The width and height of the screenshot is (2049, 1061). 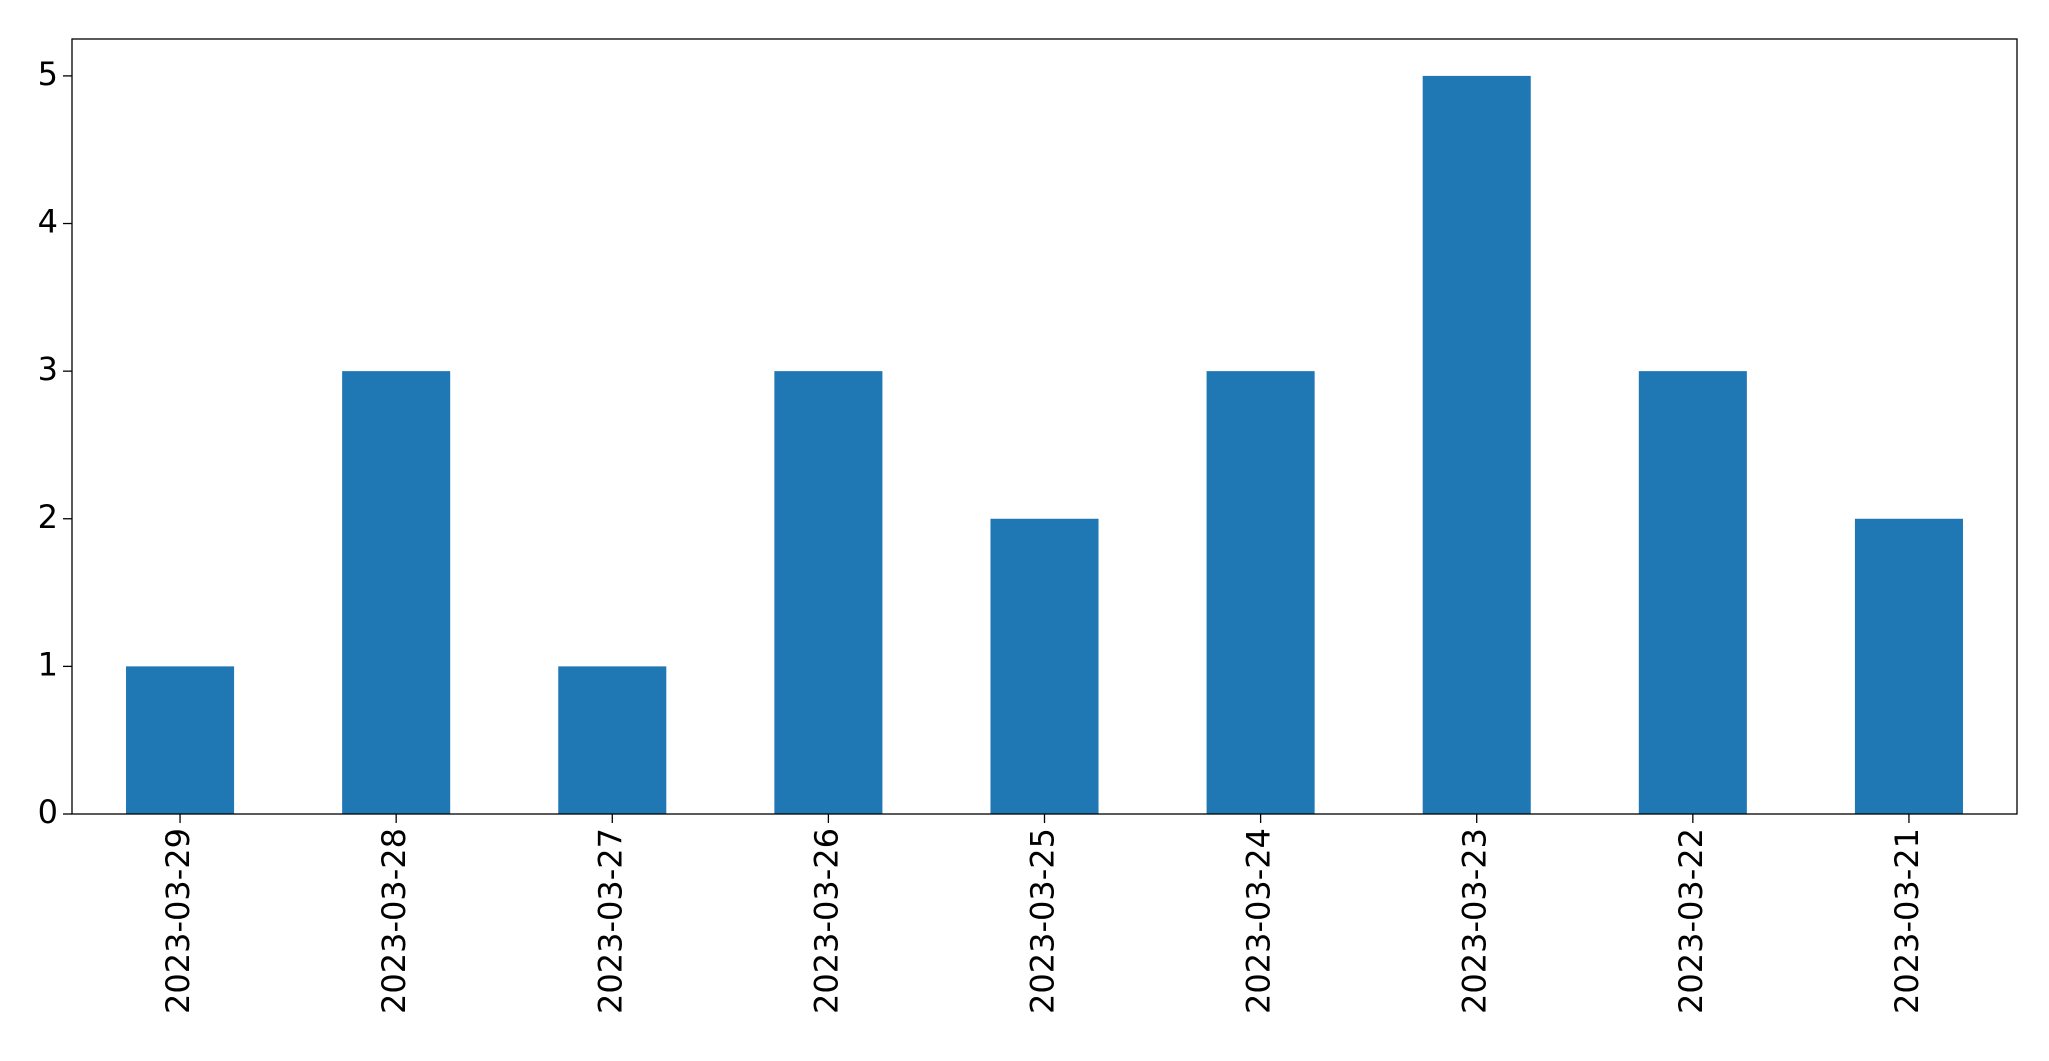 I want to click on y-tick-label: 2, so click(x=48, y=517).